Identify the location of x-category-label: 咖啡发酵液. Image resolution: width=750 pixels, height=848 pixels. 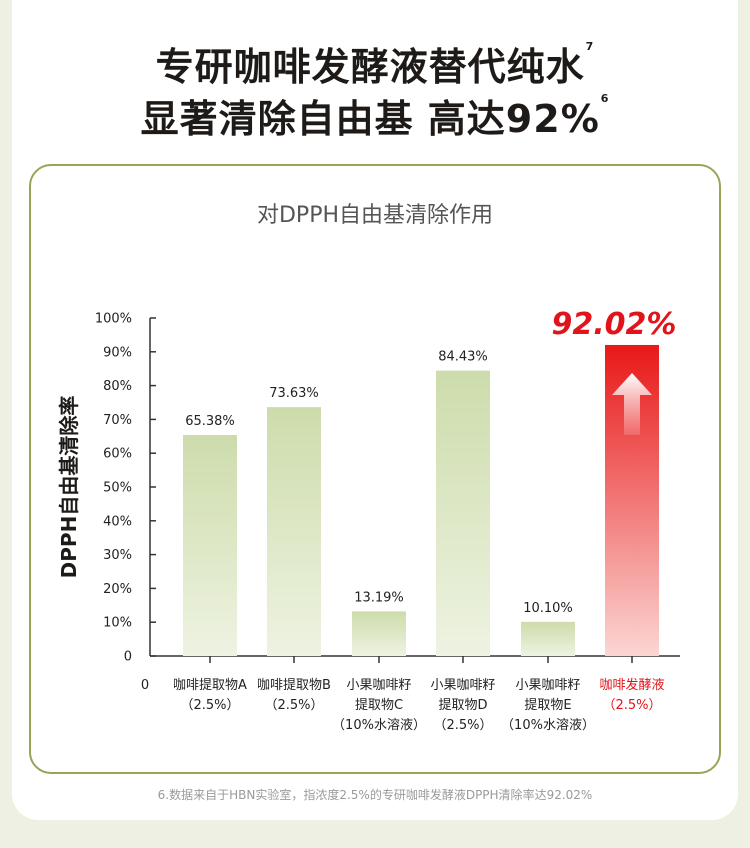
(631, 685).